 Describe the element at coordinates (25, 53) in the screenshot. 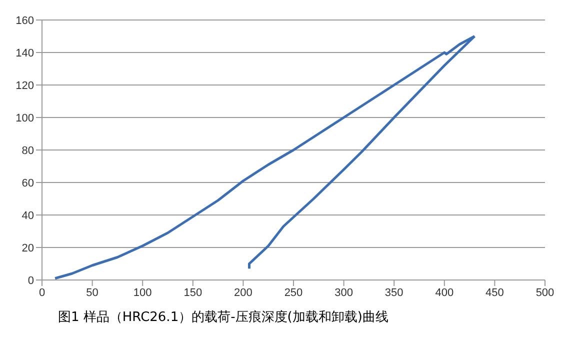

I see `y-tick-label: 140` at that location.